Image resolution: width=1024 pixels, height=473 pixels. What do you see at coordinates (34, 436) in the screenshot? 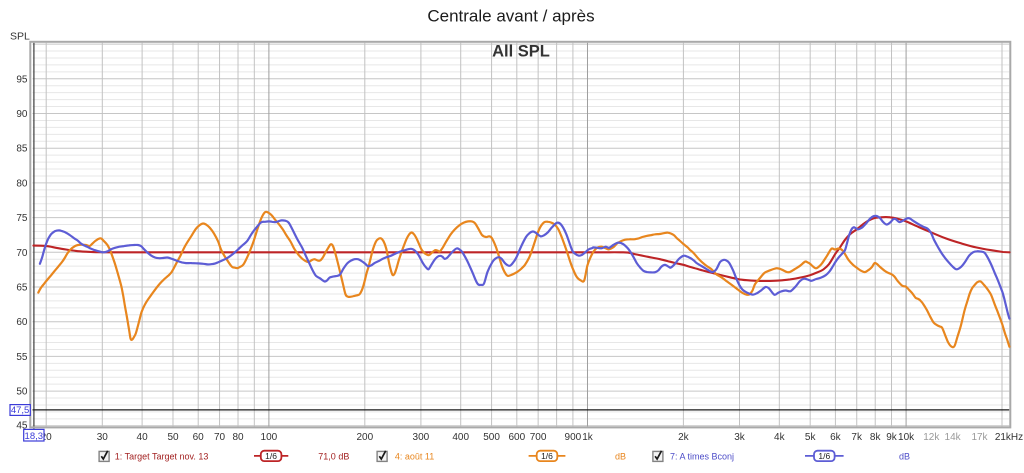
I see `svg-text: 18,3` at bounding box center [34, 436].